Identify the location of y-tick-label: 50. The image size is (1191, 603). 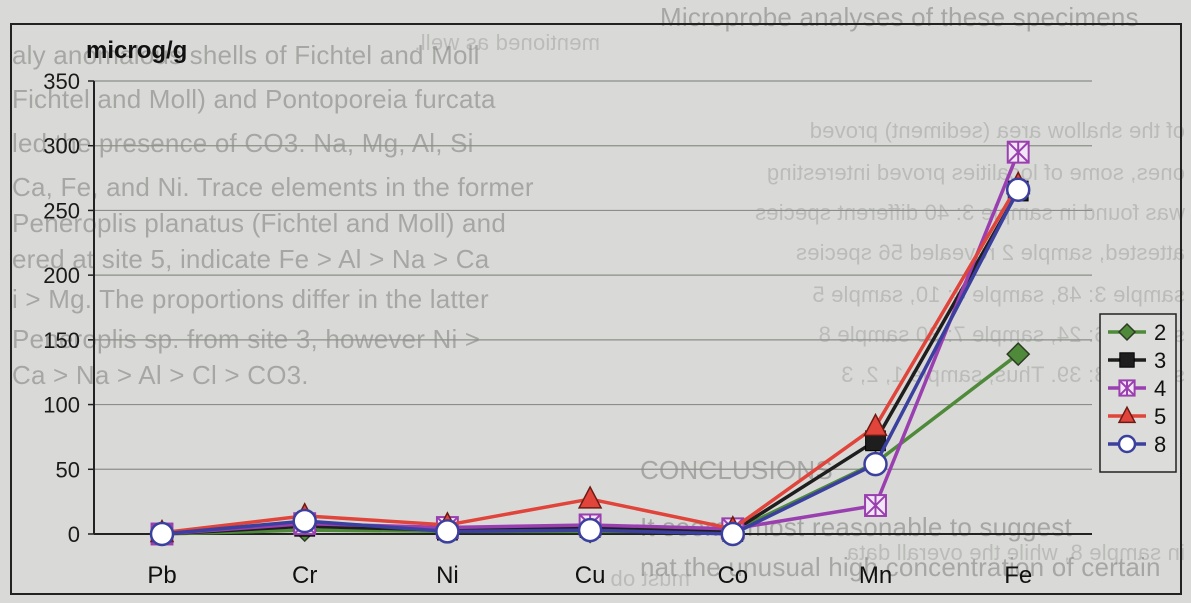
(68, 469).